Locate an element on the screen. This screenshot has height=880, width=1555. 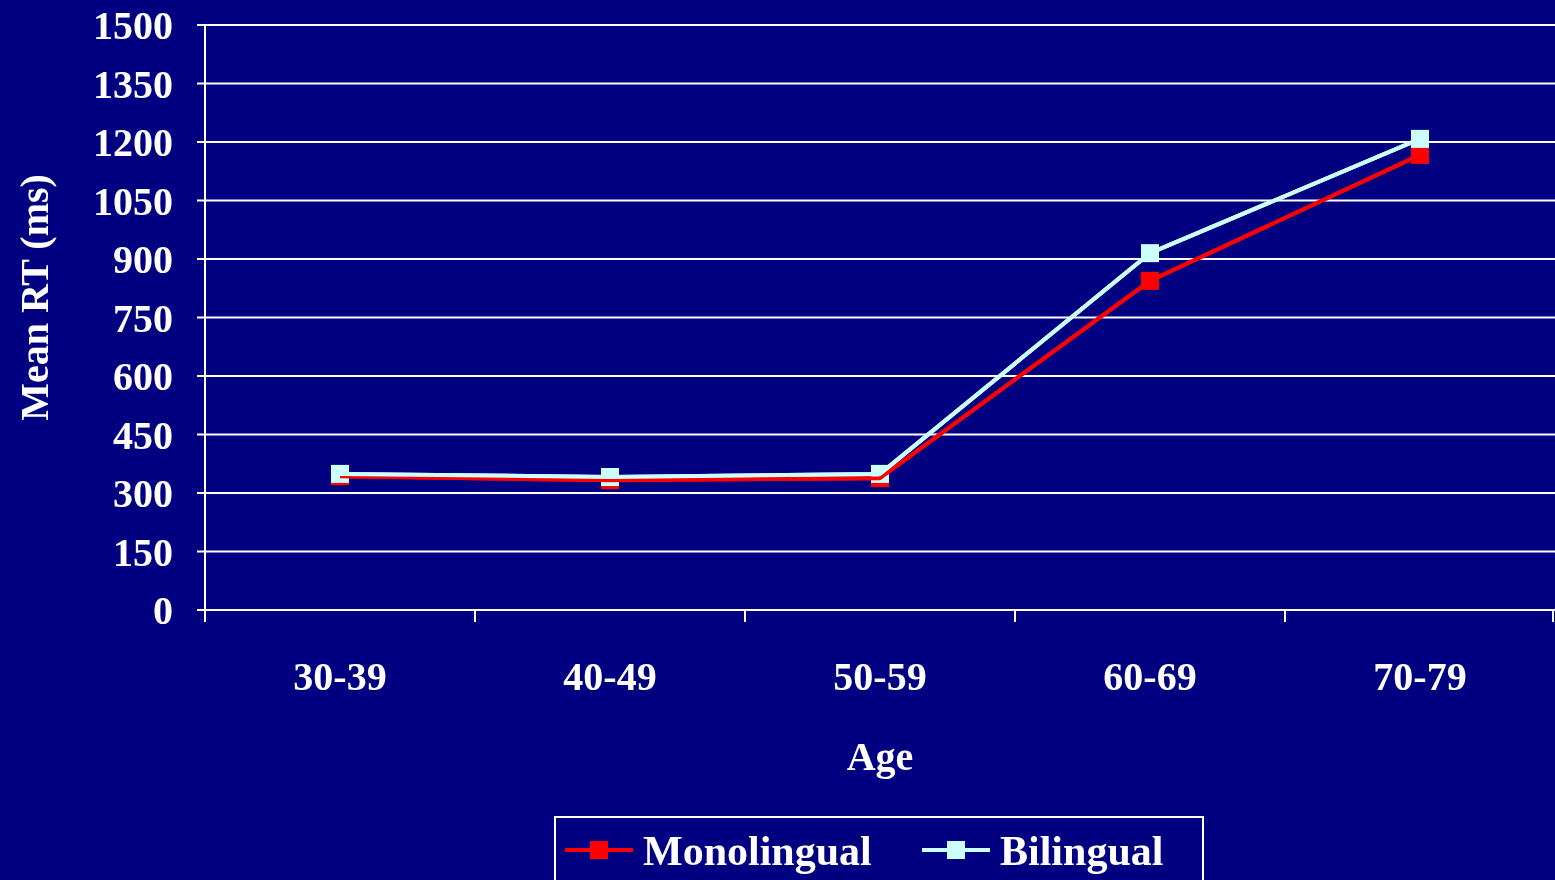
y-tick-label: 1350 is located at coordinates (133, 84).